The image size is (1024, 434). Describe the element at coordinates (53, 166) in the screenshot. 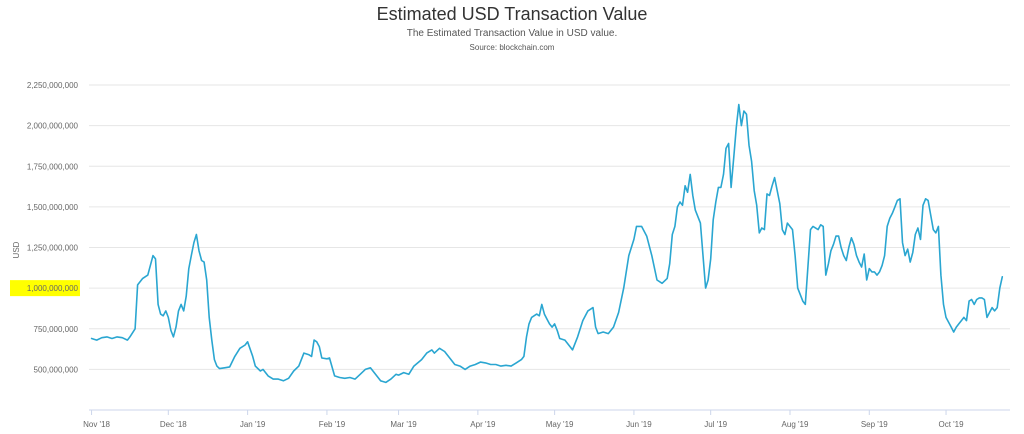

I see `y-tick-label: 1,750,000,000` at that location.